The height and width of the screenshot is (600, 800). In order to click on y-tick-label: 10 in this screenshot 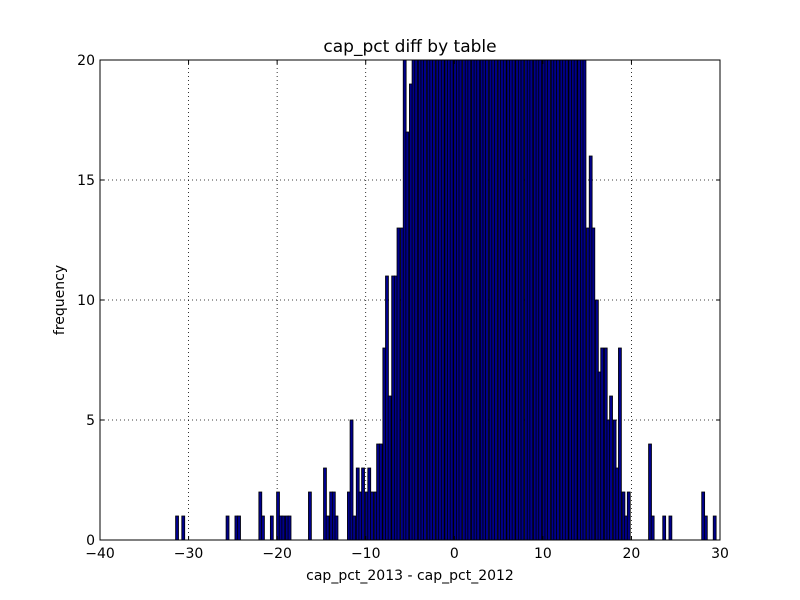, I will do `click(86, 301)`.